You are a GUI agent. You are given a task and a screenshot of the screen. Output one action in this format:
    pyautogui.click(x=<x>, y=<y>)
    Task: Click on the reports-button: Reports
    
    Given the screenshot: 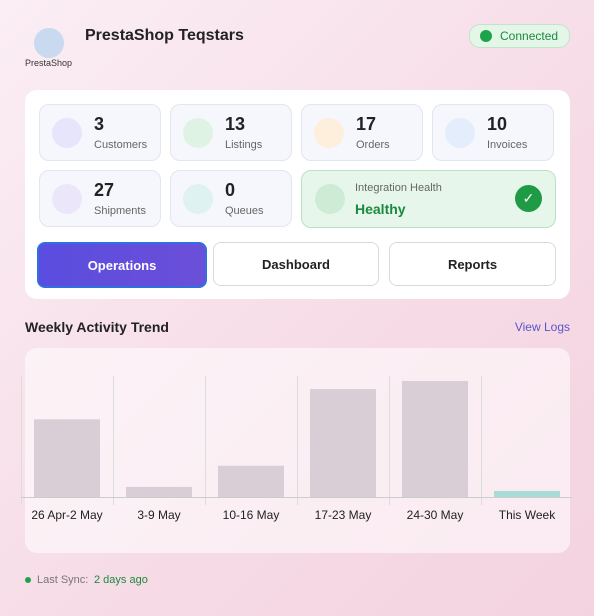 What is the action you would take?
    pyautogui.click(x=472, y=264)
    